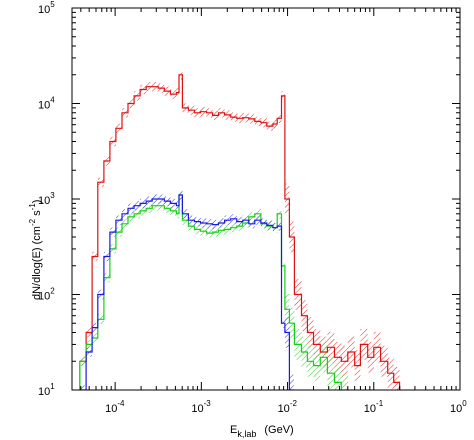 The image size is (474, 440). What do you see at coordinates (46, 295) in the screenshot?
I see `y-tick-label: 10²` at bounding box center [46, 295].